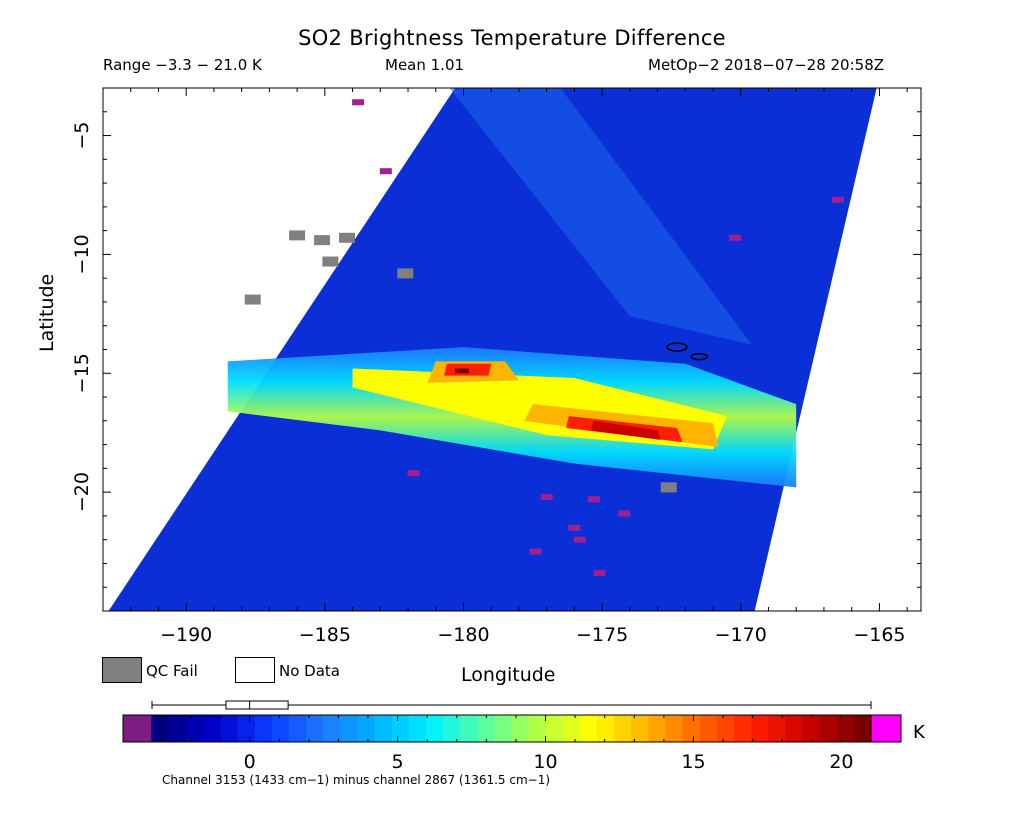 This screenshot has height=813, width=1024. Describe the element at coordinates (47, 312) in the screenshot. I see `y-axis-label: Latitude` at that location.